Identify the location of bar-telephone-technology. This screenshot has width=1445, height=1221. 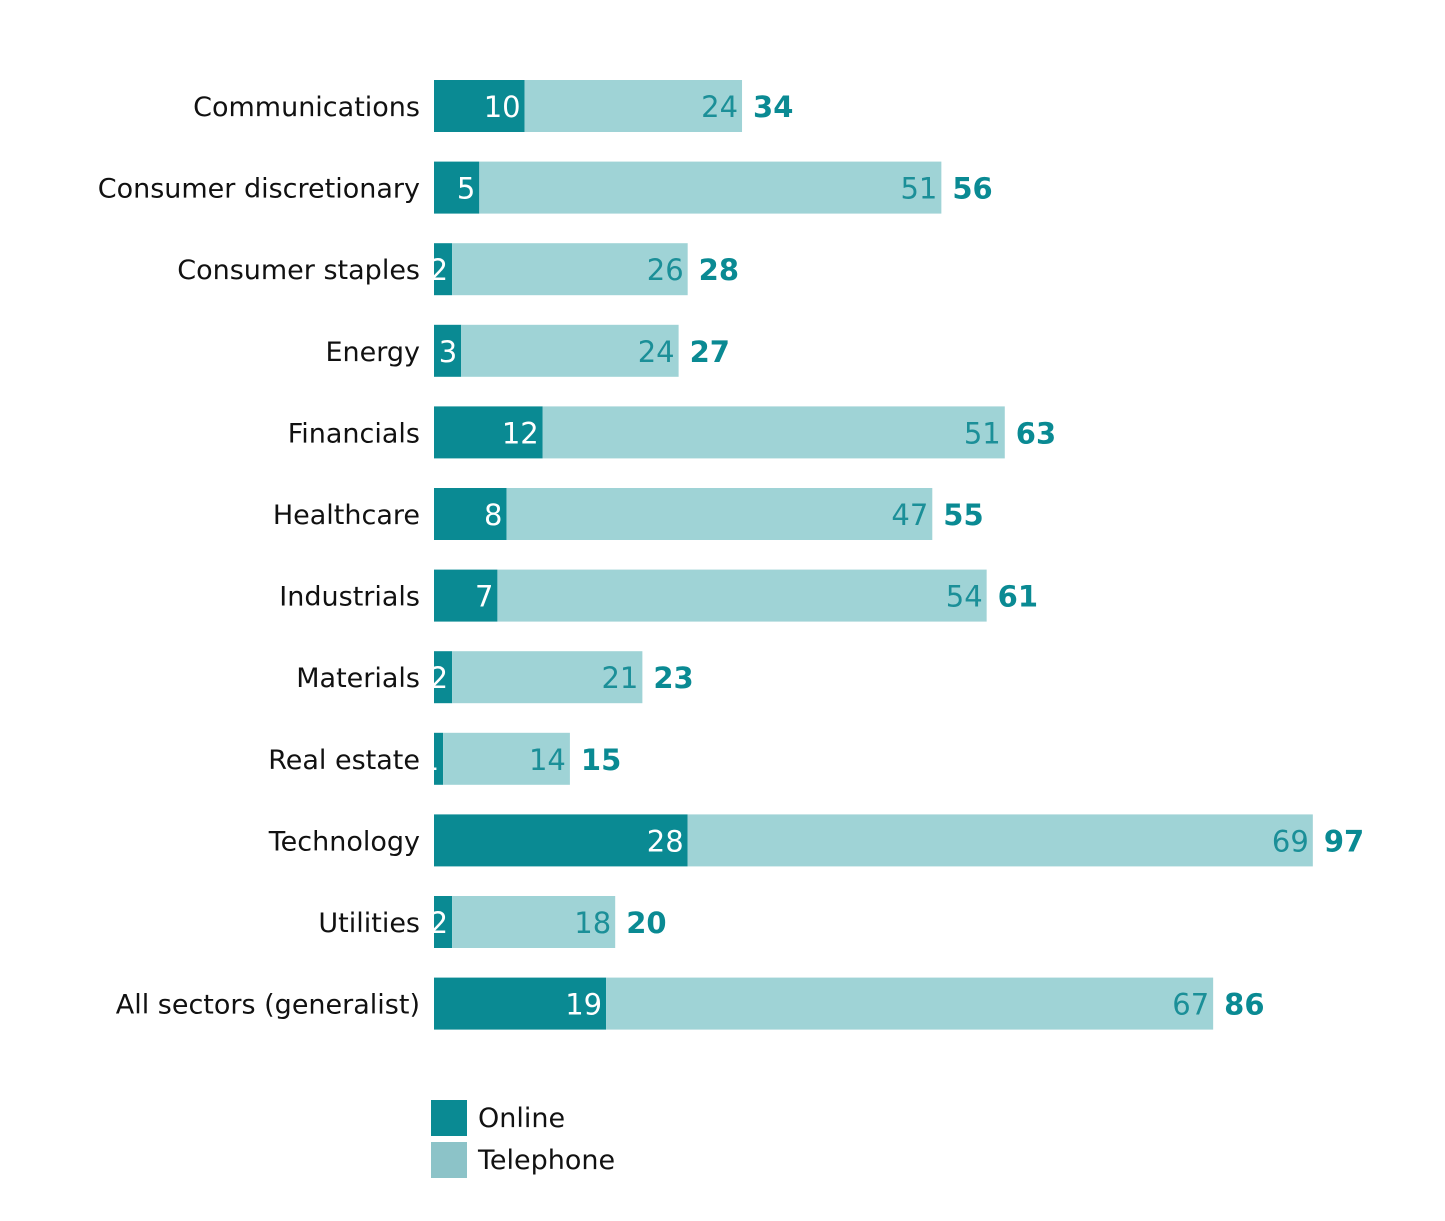
(1000, 840).